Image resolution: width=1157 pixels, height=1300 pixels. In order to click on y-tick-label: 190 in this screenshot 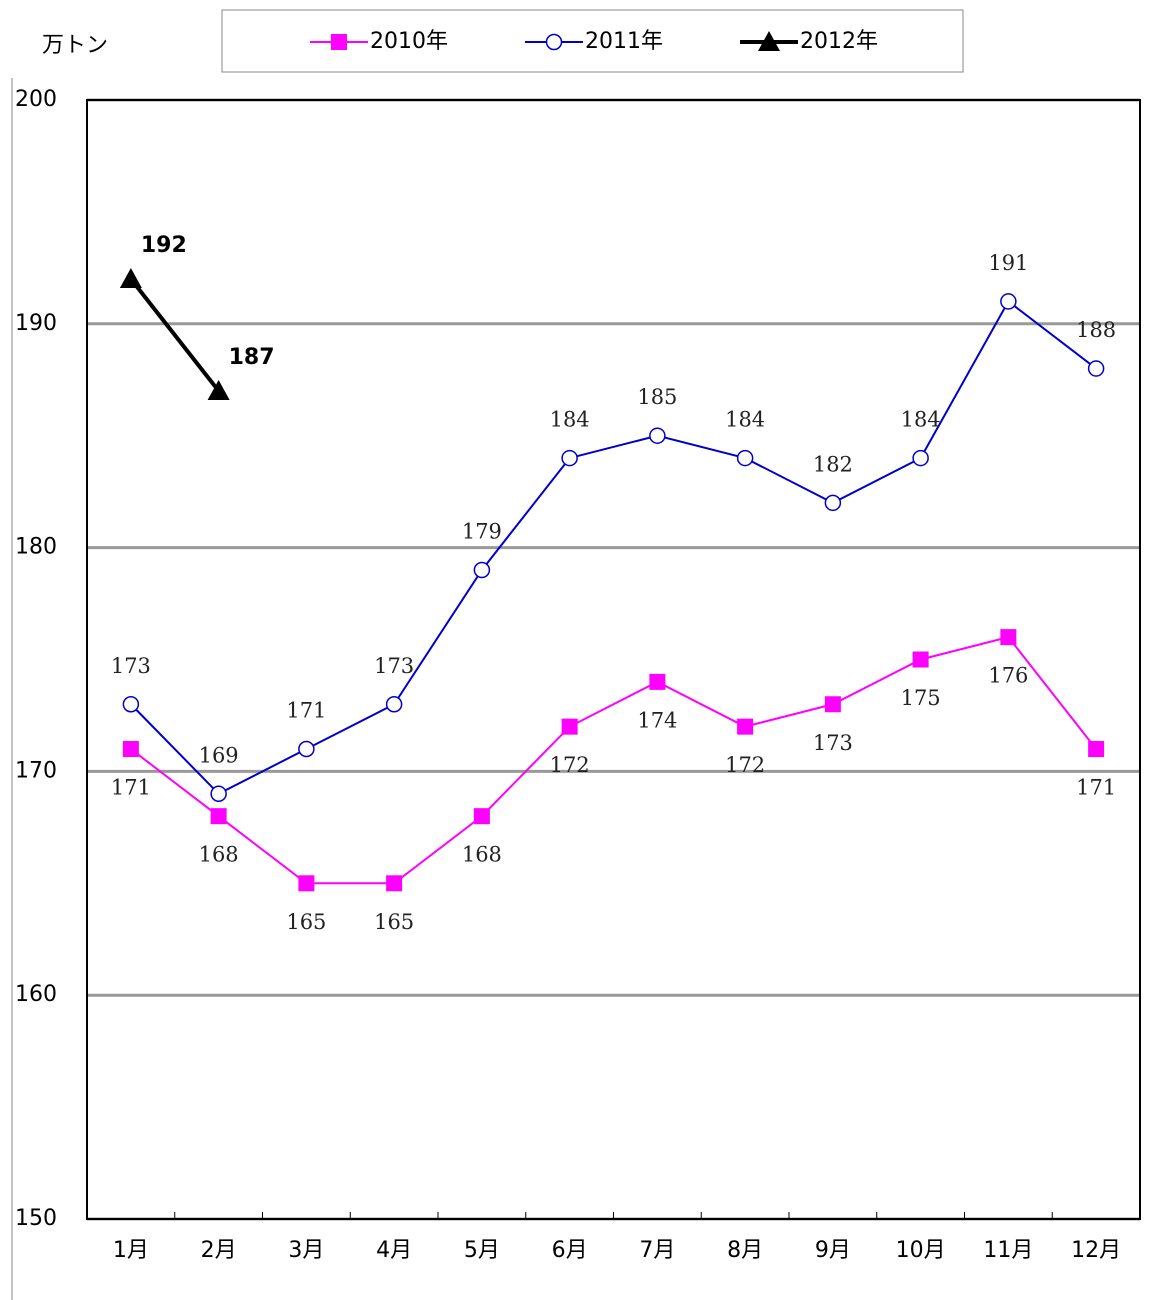, I will do `click(36, 323)`.